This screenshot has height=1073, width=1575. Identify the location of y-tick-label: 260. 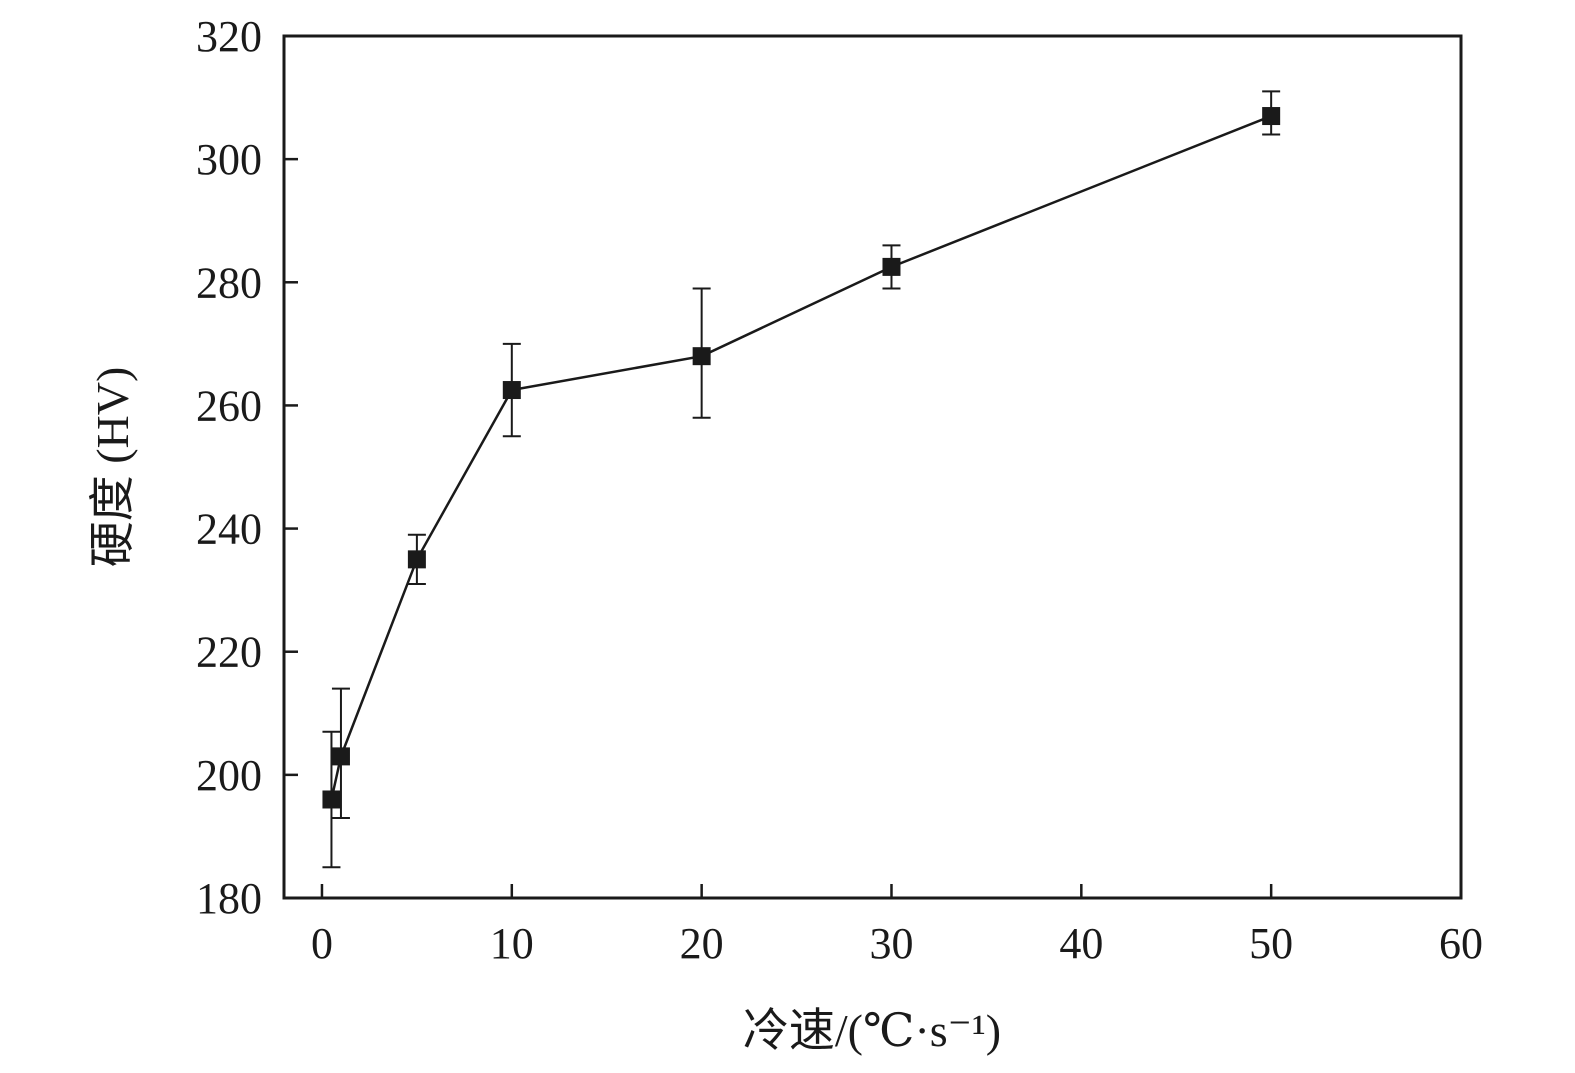
(229, 405).